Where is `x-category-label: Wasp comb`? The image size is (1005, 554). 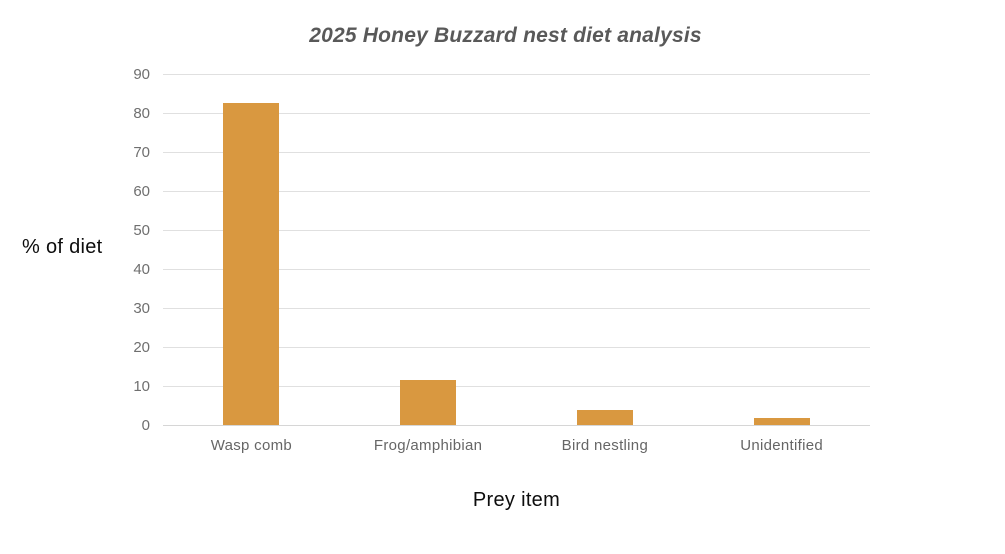
x-category-label: Wasp comb is located at coordinates (251, 445).